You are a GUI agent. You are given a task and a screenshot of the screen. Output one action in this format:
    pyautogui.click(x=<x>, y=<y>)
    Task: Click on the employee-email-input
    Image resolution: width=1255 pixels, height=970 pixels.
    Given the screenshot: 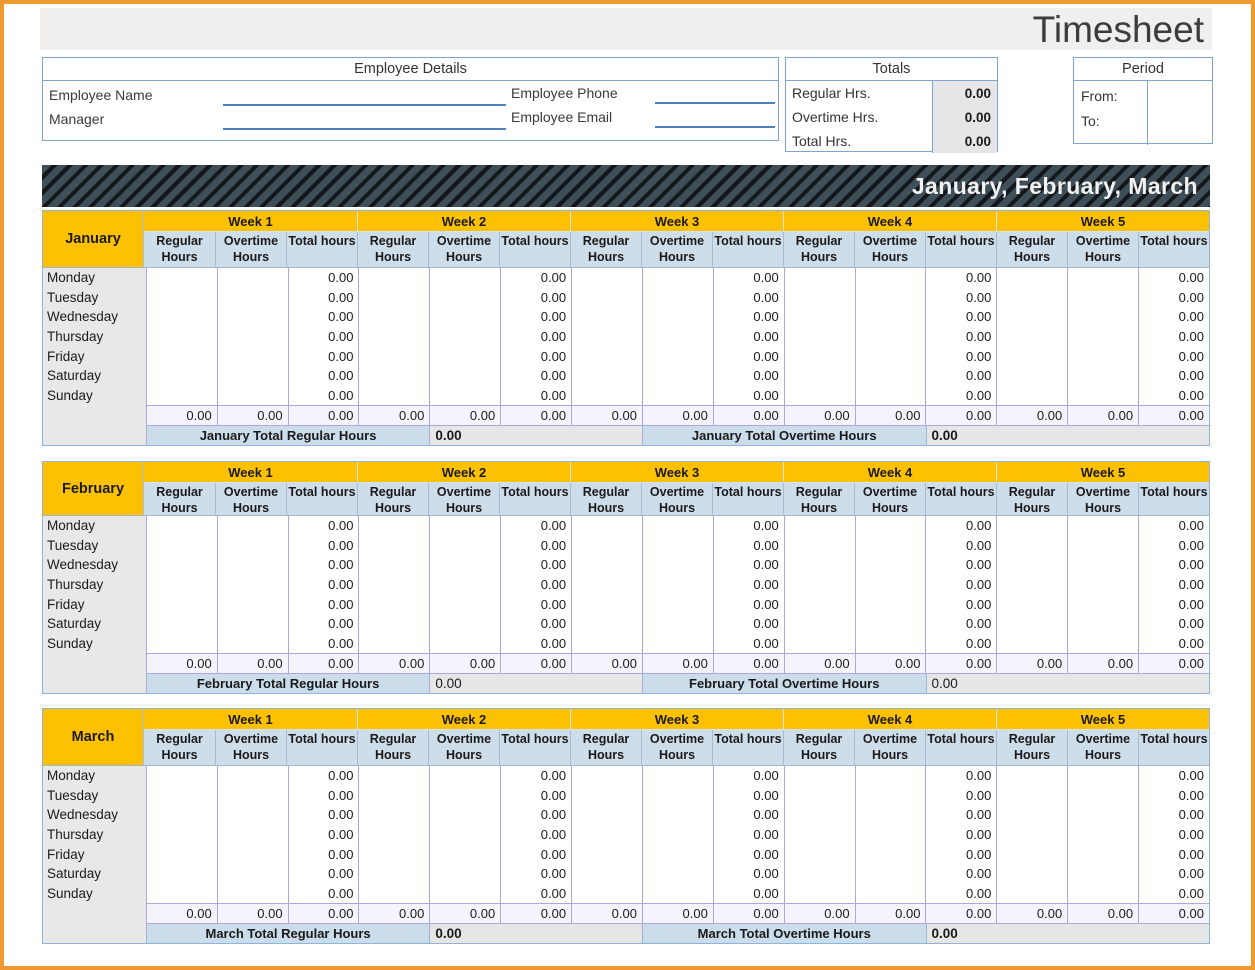 What is the action you would take?
    pyautogui.click(x=715, y=118)
    